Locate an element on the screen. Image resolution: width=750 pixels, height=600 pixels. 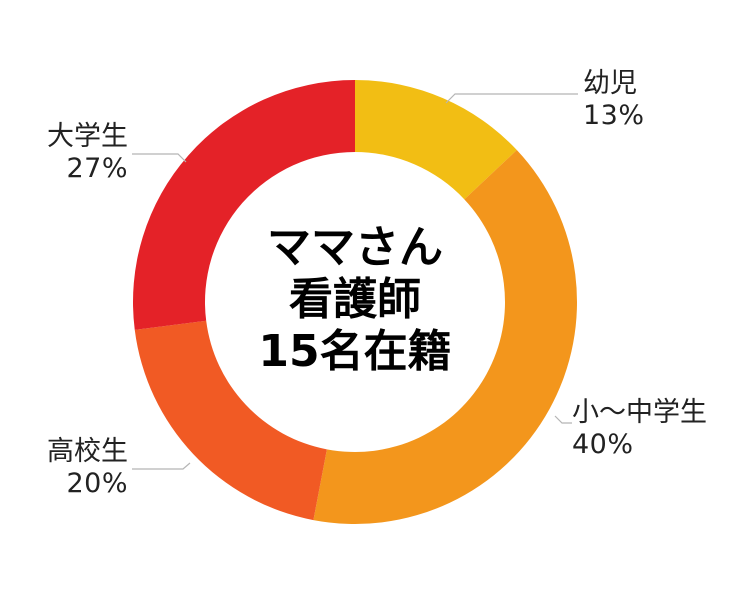
label-high-school: 高校生 20% is located at coordinates (74, 468).